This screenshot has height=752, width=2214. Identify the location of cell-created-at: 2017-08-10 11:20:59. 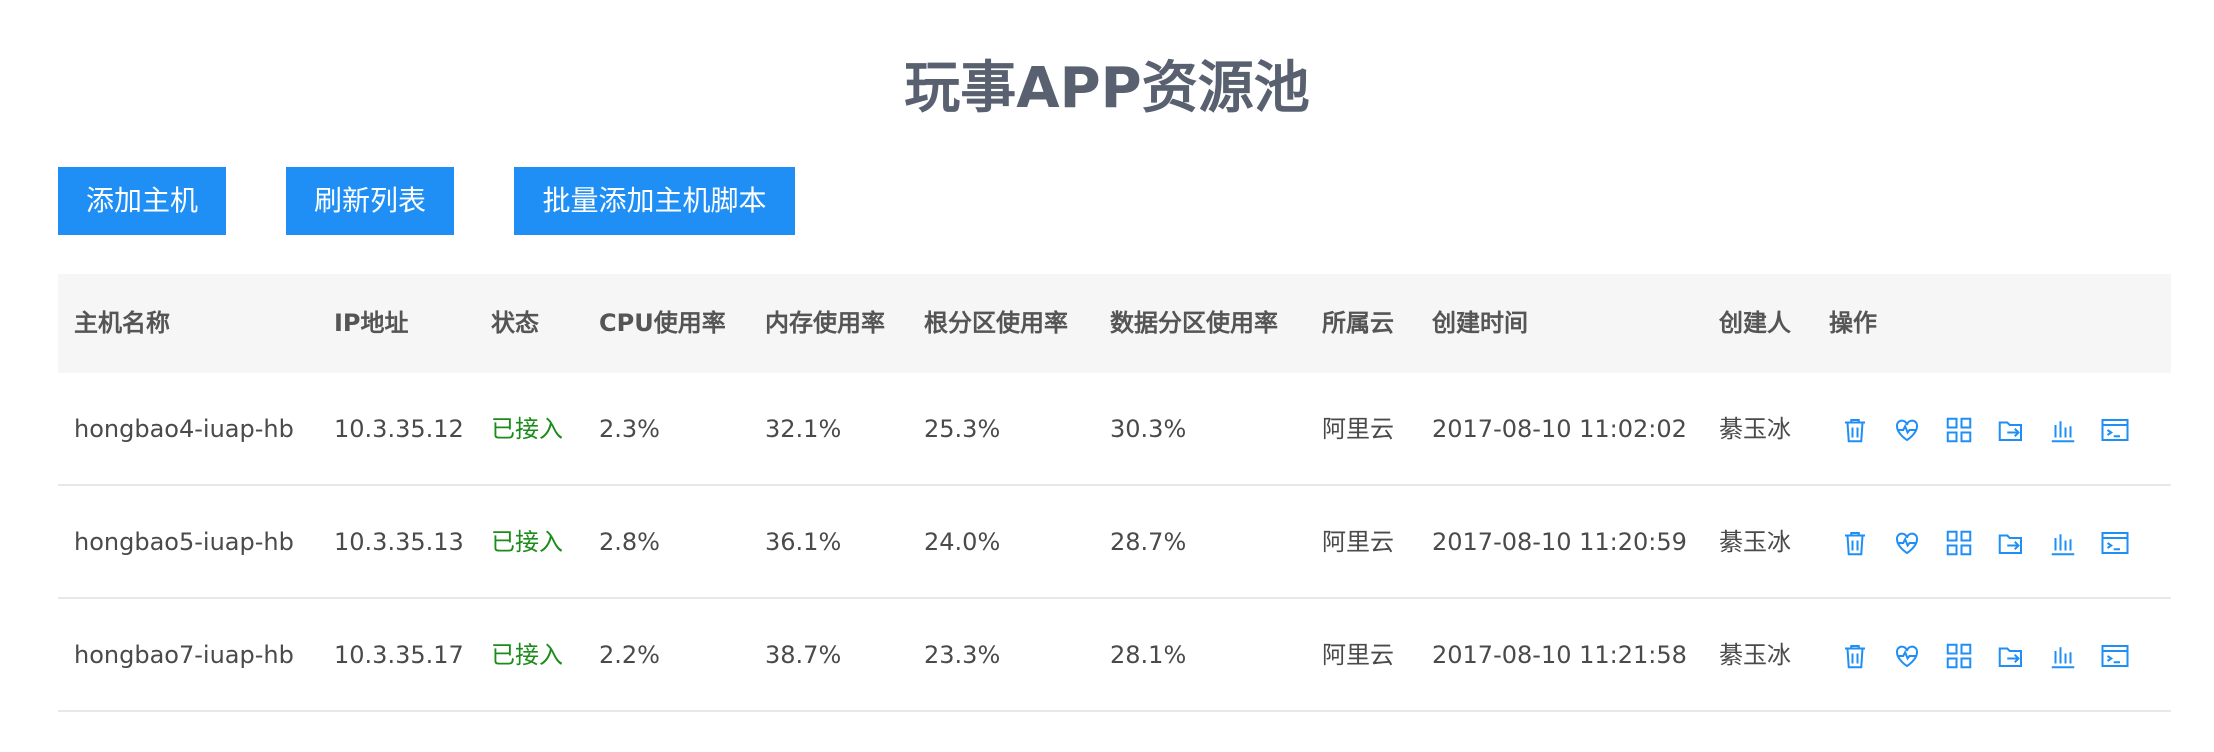
(1559, 542).